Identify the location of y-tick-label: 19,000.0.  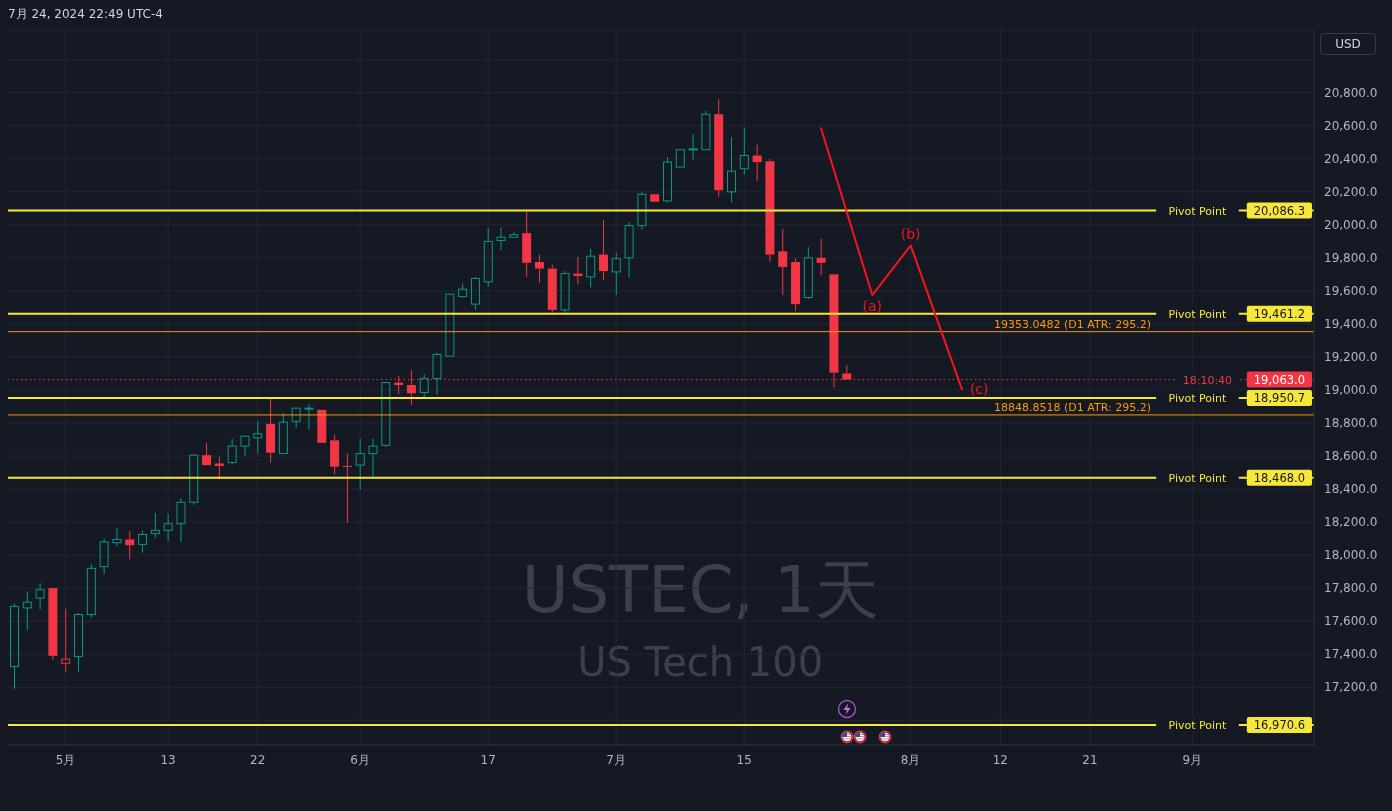
(1351, 390).